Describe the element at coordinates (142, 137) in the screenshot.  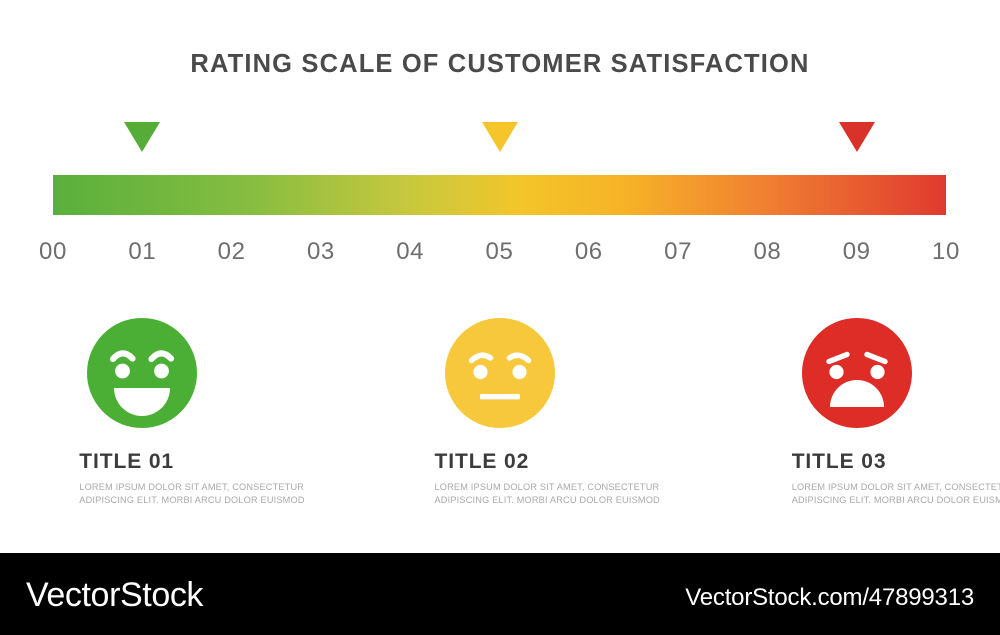
I see `scale-marker-green` at that location.